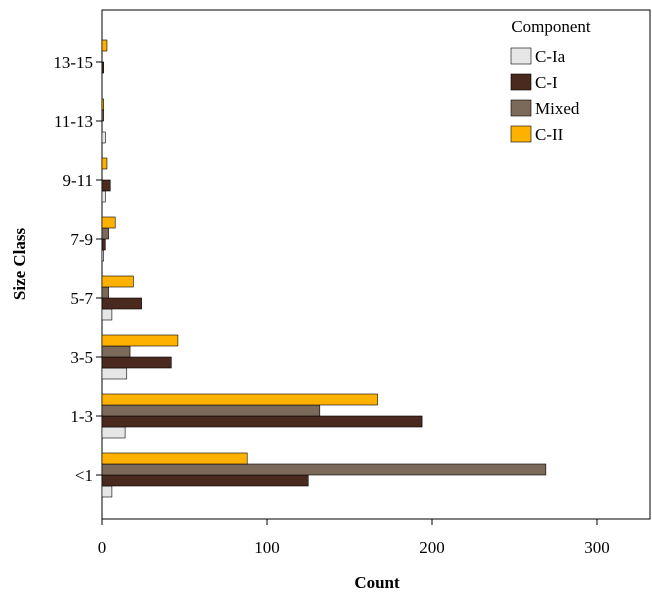 This screenshot has width=652, height=599. Describe the element at coordinates (73, 62) in the screenshot. I see `y-tick-label: 13-15` at that location.